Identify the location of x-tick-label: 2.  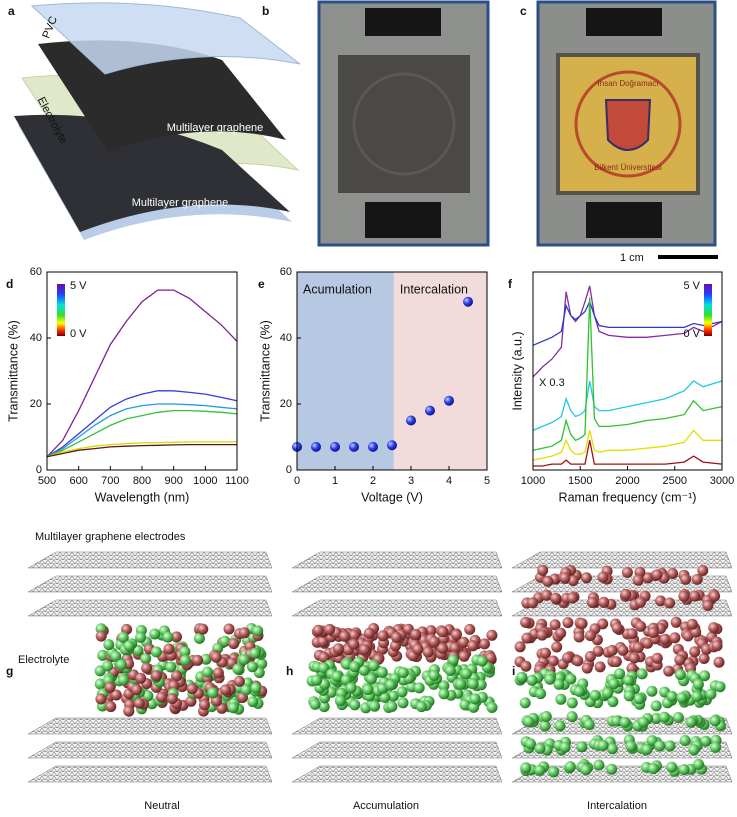
(373, 481).